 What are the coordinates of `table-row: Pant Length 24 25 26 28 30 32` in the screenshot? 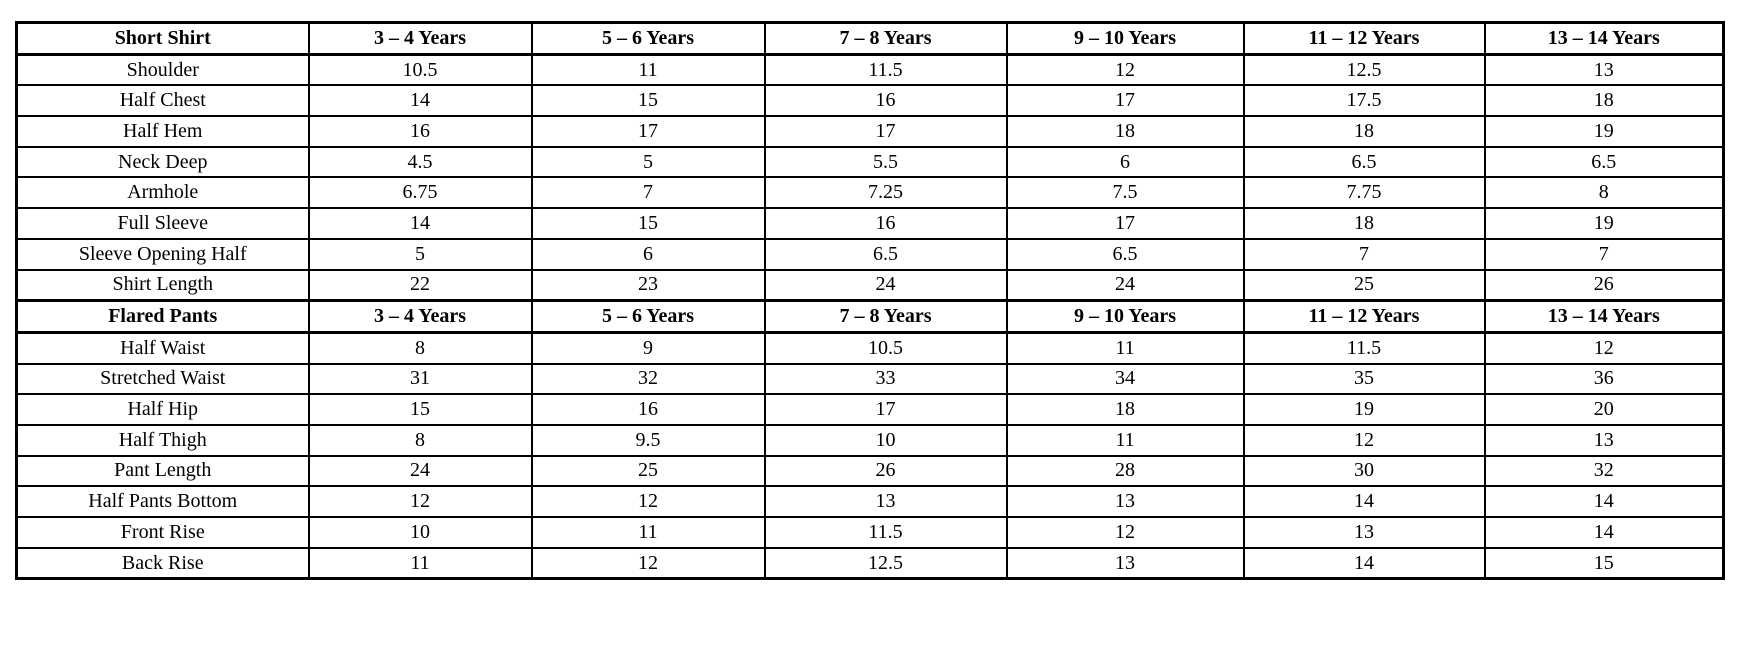 It's located at (870, 471).